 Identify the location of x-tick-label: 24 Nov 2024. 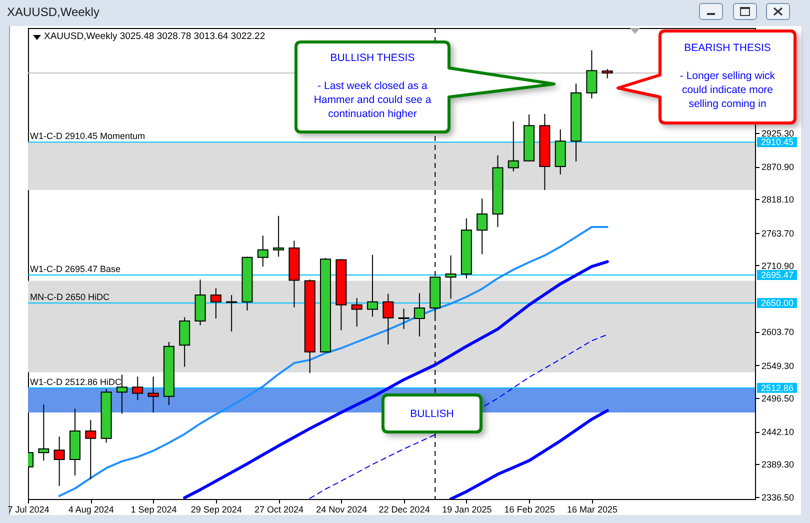
(342, 509).